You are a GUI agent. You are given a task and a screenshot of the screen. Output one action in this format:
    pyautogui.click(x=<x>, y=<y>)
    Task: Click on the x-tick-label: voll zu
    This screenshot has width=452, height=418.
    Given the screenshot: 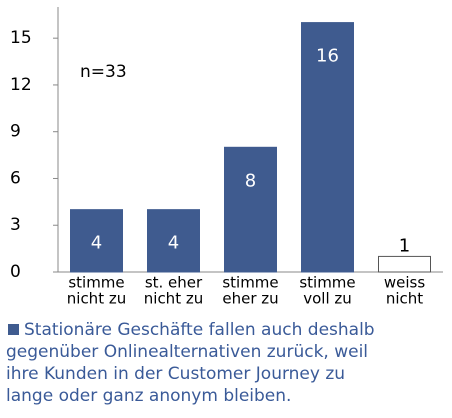 What is the action you would take?
    pyautogui.click(x=327, y=299)
    